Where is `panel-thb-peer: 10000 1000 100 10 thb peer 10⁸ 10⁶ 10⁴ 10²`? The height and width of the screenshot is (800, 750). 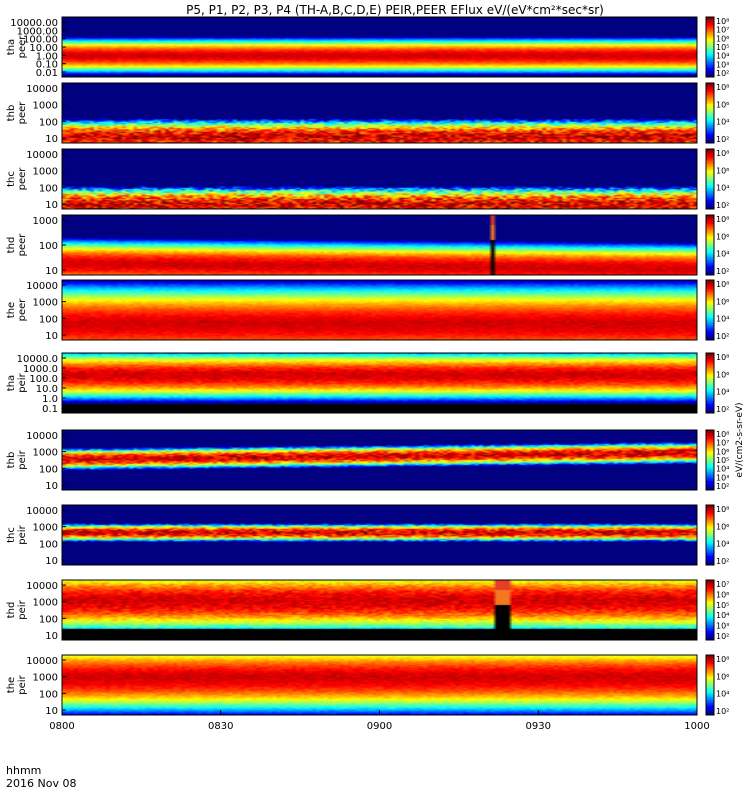
panel-thb-peer: 10000 1000 100 10 thb peer 10⁸ 10⁶ 10⁴ 10² is located at coordinates (367, 113).